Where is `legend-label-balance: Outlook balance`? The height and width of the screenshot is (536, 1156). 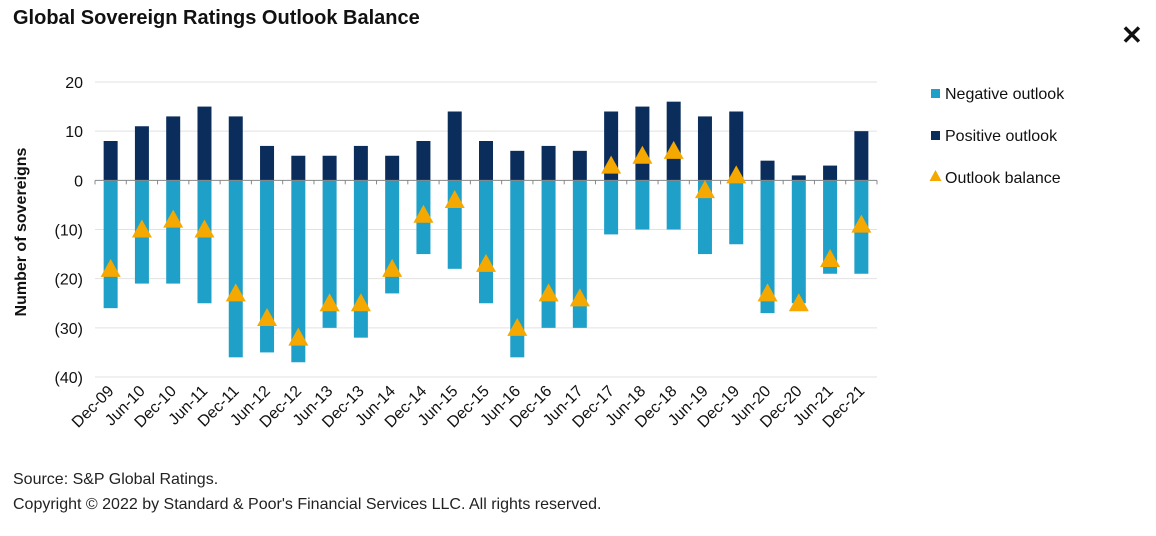
legend-label-balance: Outlook balance is located at coordinates (1003, 178).